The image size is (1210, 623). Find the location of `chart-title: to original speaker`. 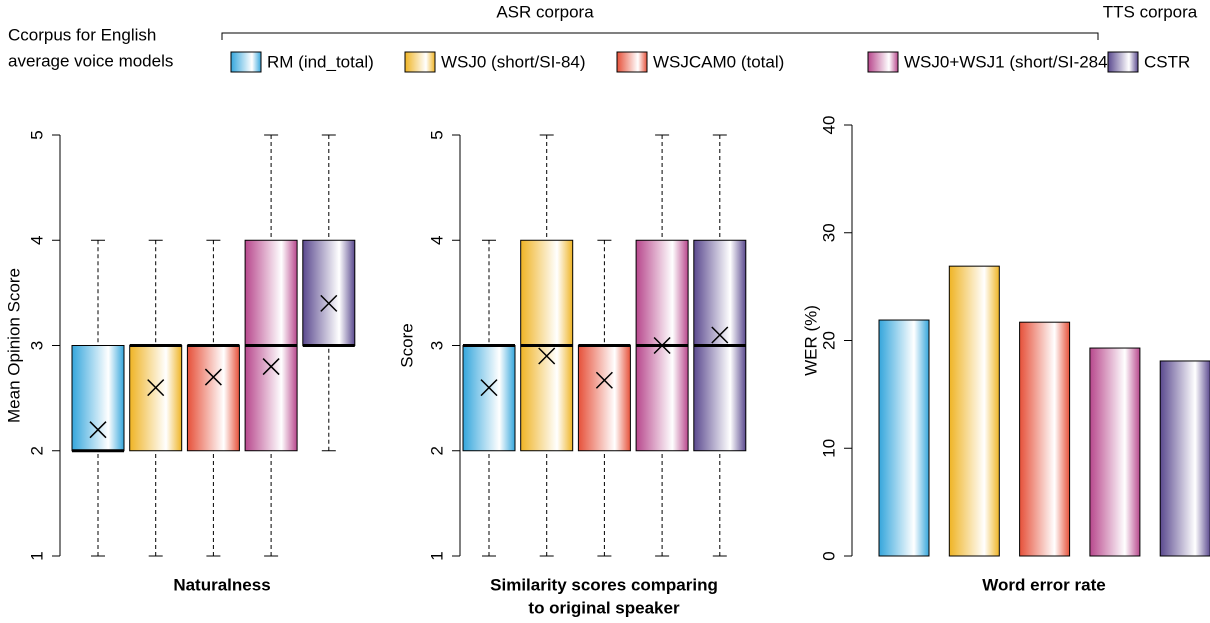

chart-title: to original speaker is located at coordinates (604, 607).